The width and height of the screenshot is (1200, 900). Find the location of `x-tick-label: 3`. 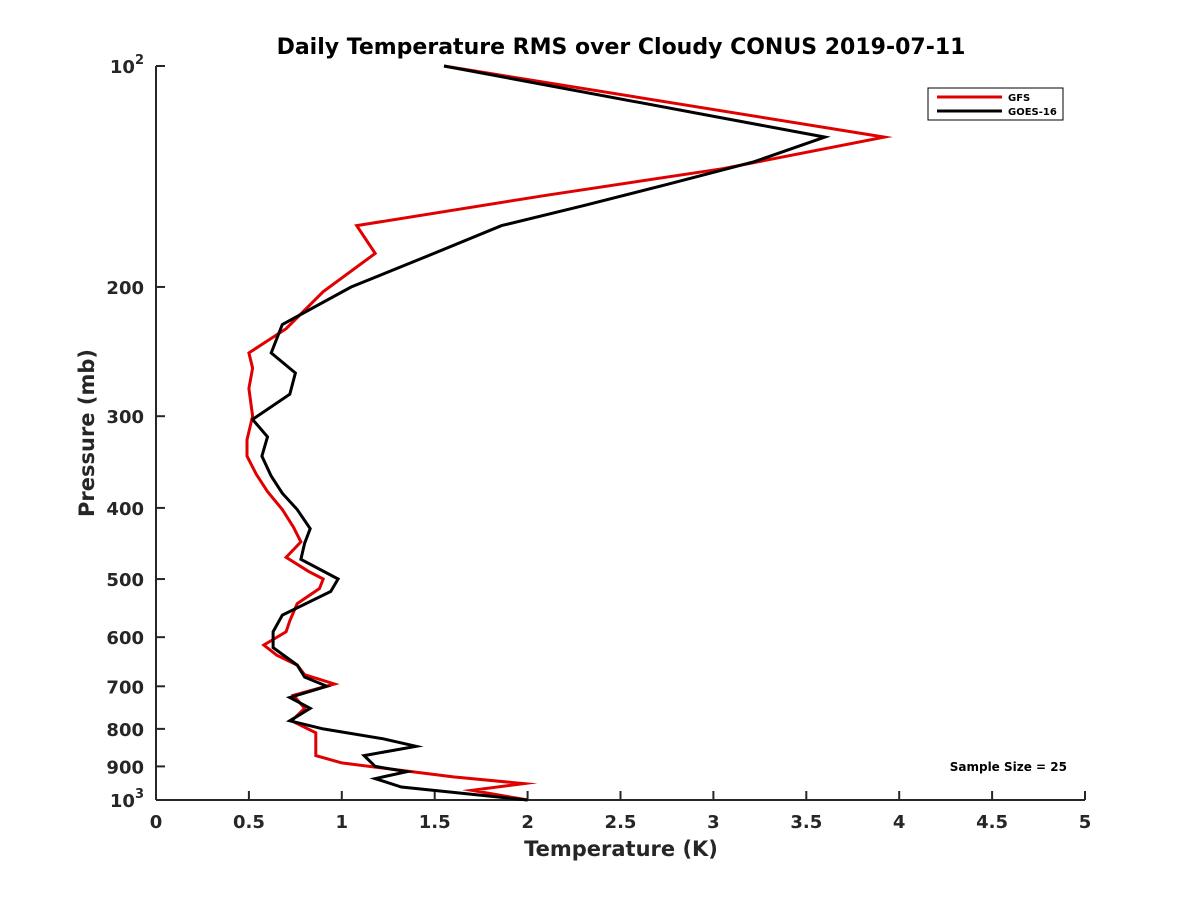

x-tick-label: 3 is located at coordinates (713, 822).